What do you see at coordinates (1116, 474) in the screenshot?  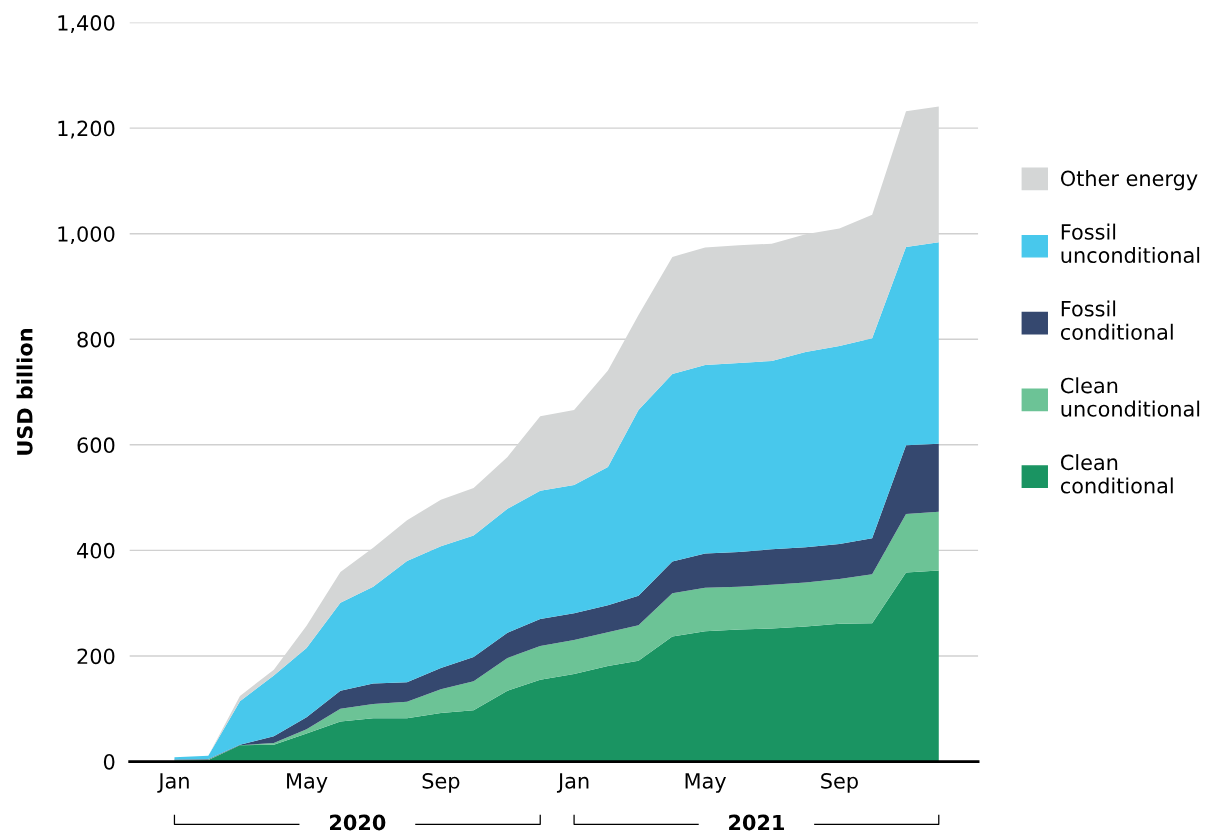 I see `legend-label: Clean conditional` at bounding box center [1116, 474].